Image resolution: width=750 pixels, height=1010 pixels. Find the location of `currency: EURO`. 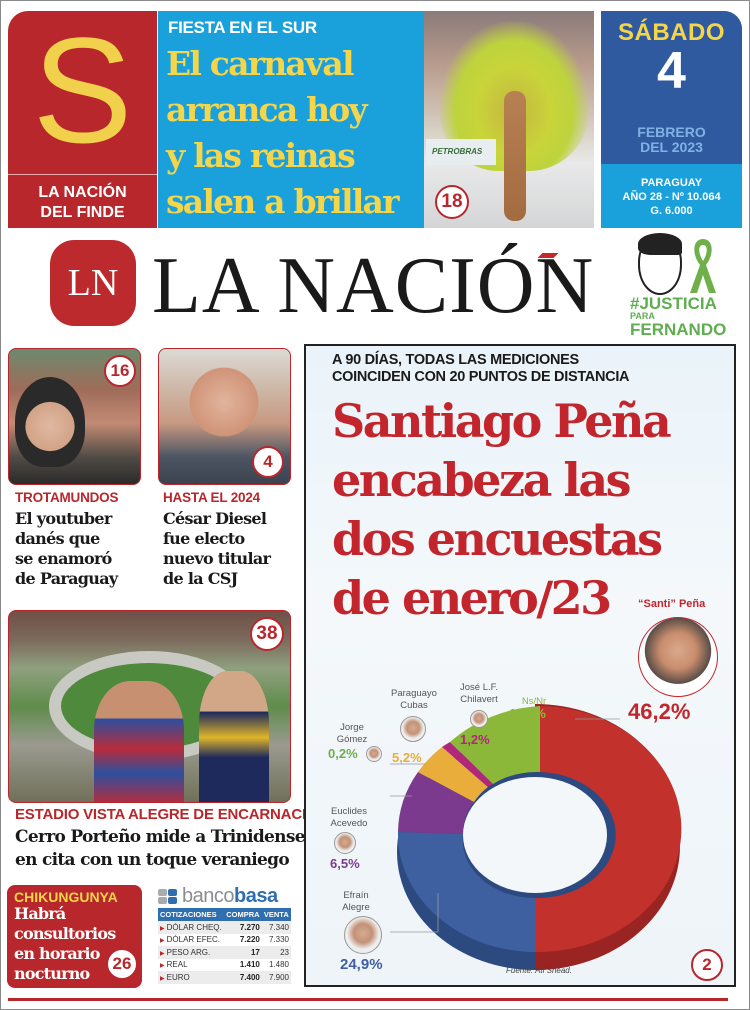

currency: EURO is located at coordinates (178, 977).